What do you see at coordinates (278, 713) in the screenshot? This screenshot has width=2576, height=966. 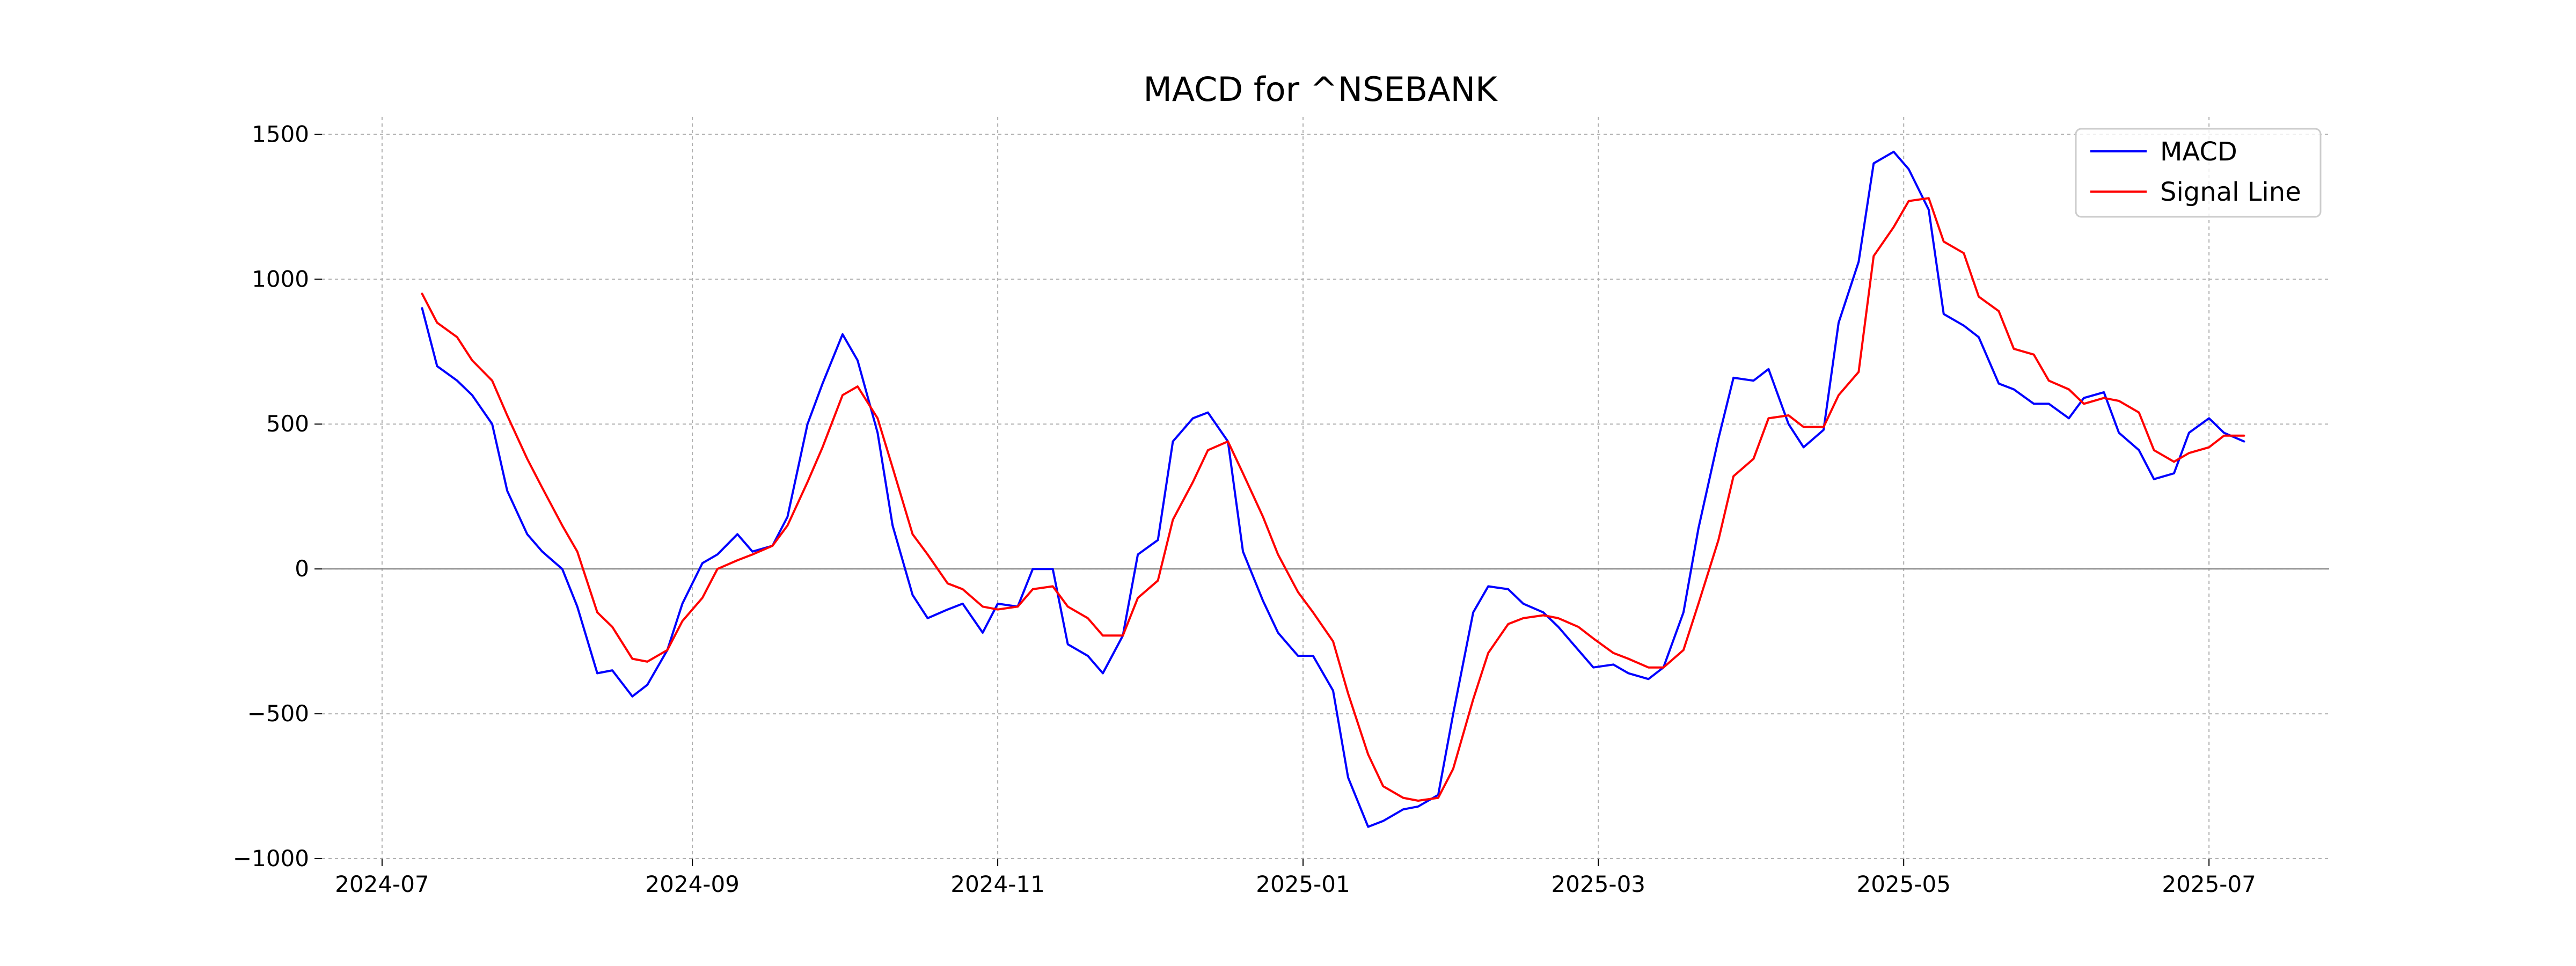 I see `y-tick-label: −500` at bounding box center [278, 713].